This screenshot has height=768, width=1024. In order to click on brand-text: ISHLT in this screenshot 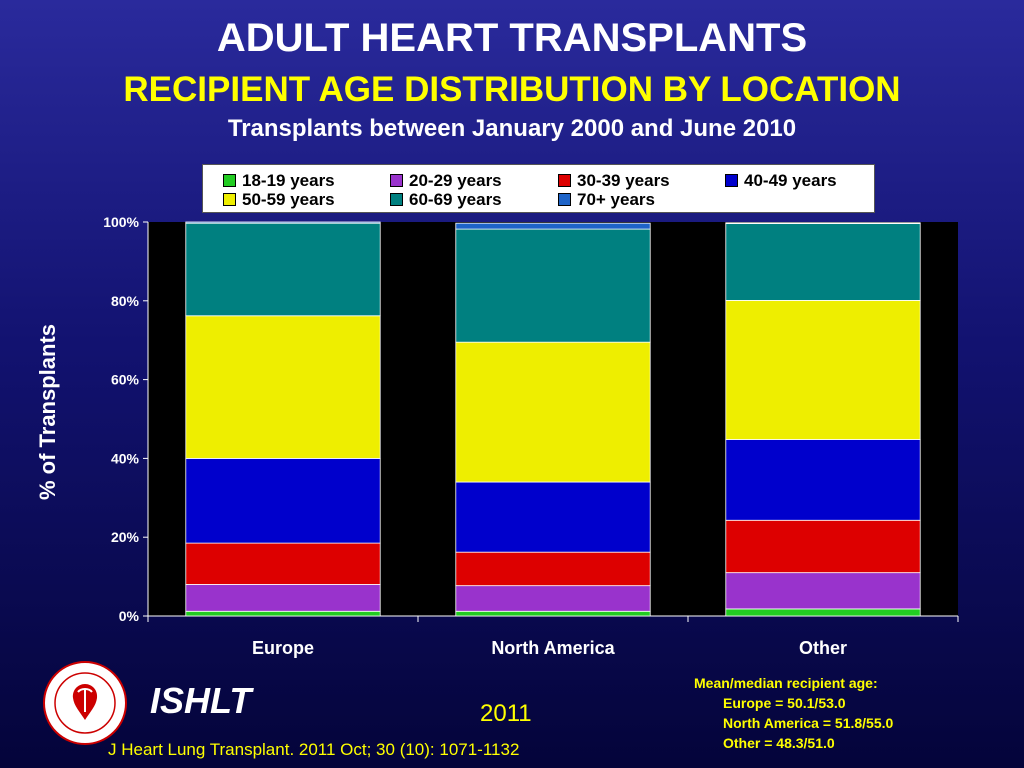, I will do `click(201, 700)`.